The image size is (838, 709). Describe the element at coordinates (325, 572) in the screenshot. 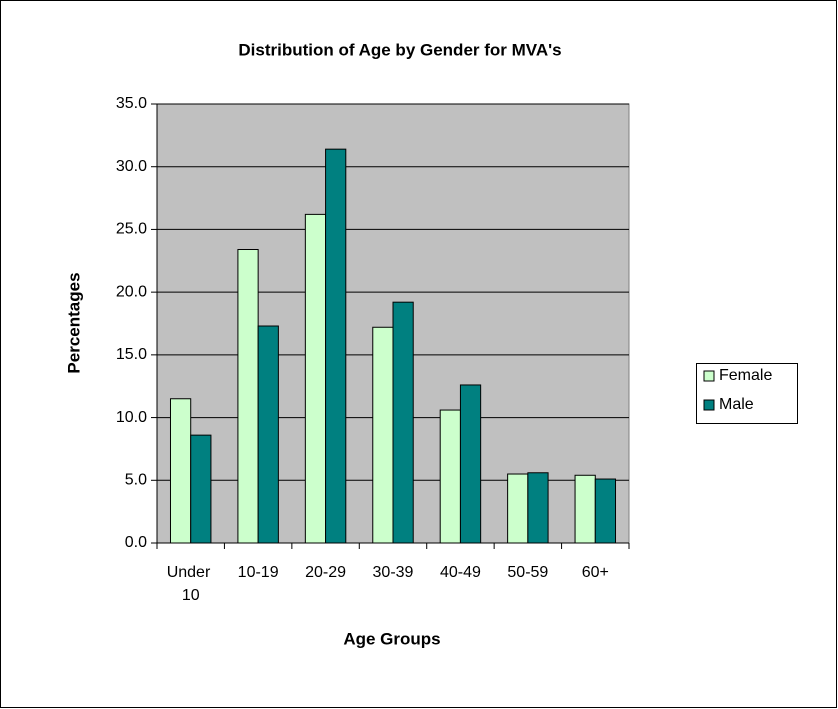

I see `x-tick-label: 20-29` at that location.